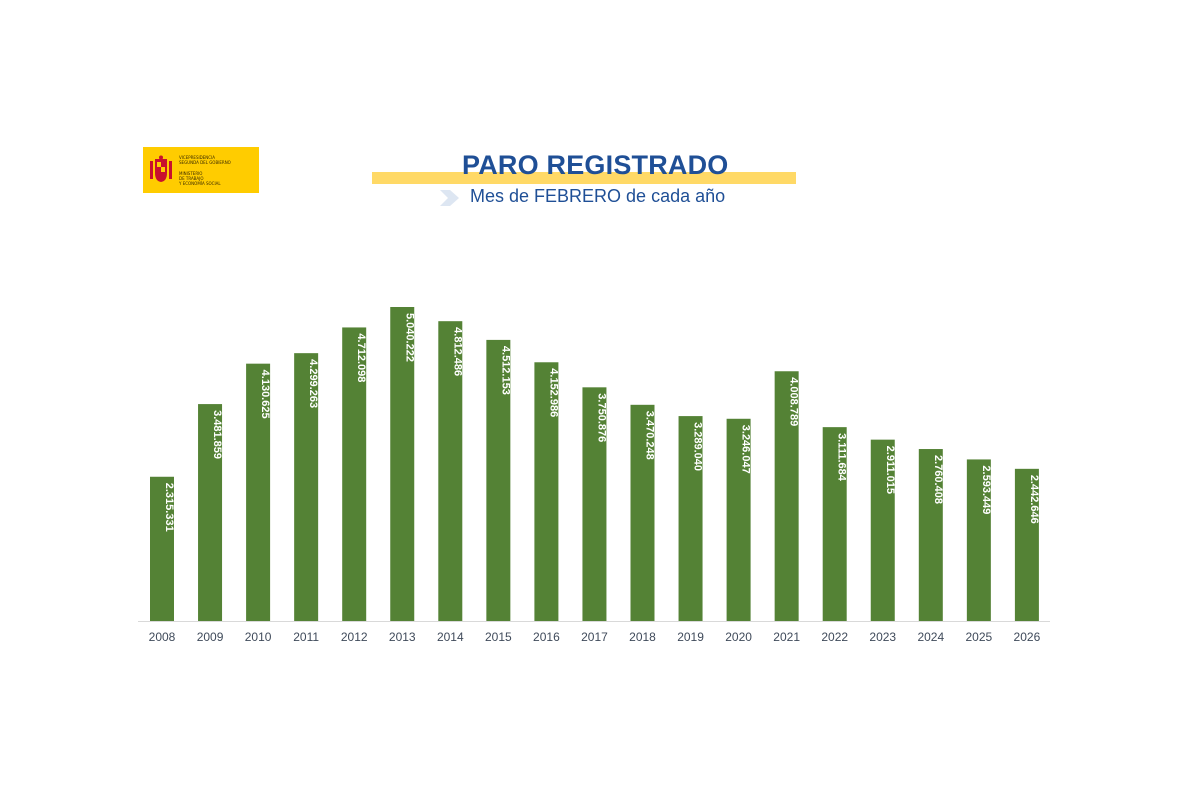 This screenshot has height=800, width=1200. I want to click on x-tick-label-2015: 2015, so click(498, 637).